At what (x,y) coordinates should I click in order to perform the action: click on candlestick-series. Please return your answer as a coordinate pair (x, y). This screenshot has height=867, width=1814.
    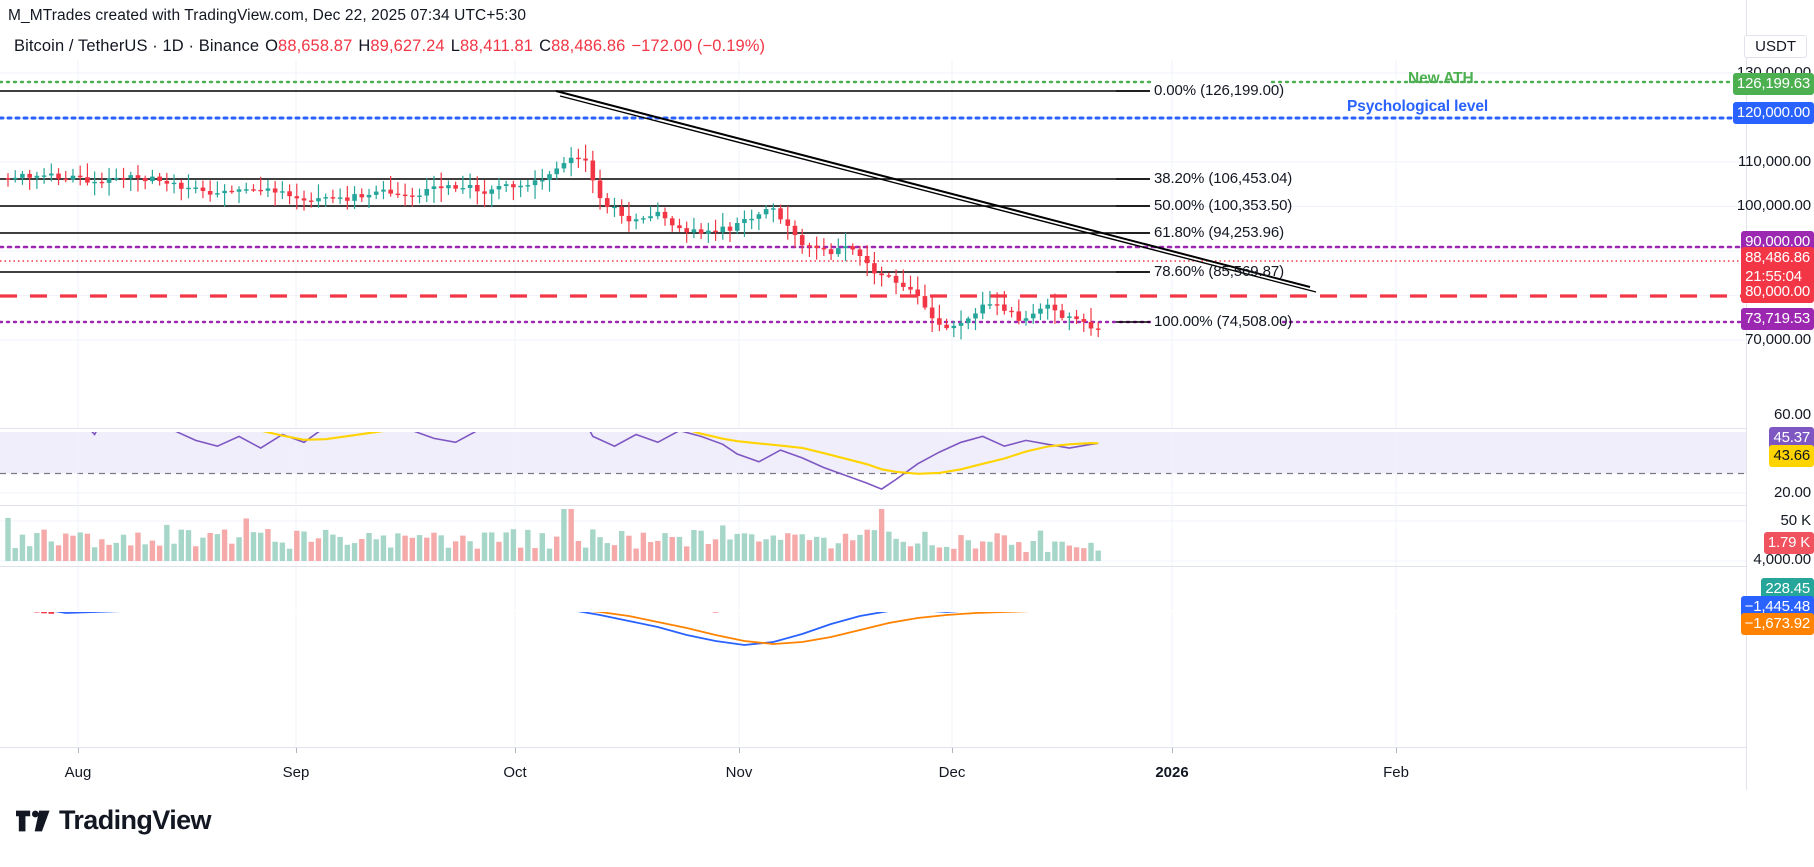
    Looking at the image, I should click on (553, 242).